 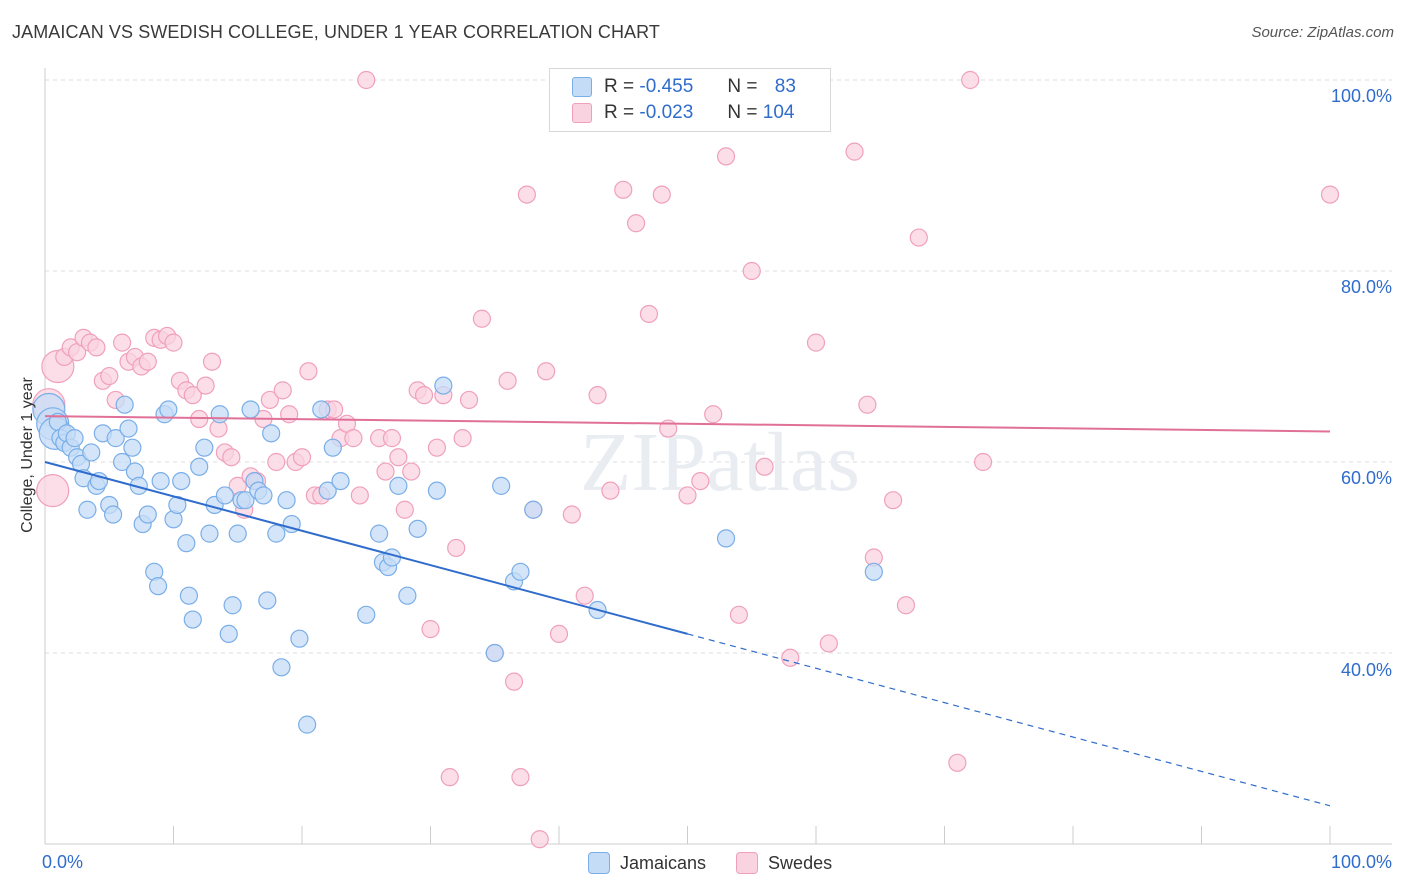 What do you see at coordinates (63, 862) in the screenshot?
I see `x-tick-min: 0.0%` at bounding box center [63, 862].